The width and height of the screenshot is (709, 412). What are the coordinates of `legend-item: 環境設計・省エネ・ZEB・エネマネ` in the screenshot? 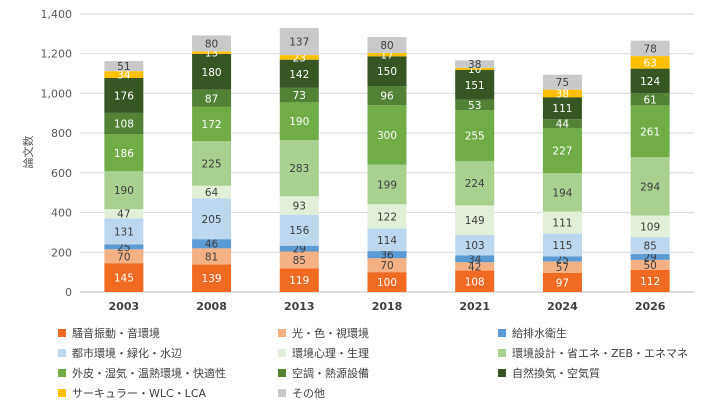 It's located at (593, 354).